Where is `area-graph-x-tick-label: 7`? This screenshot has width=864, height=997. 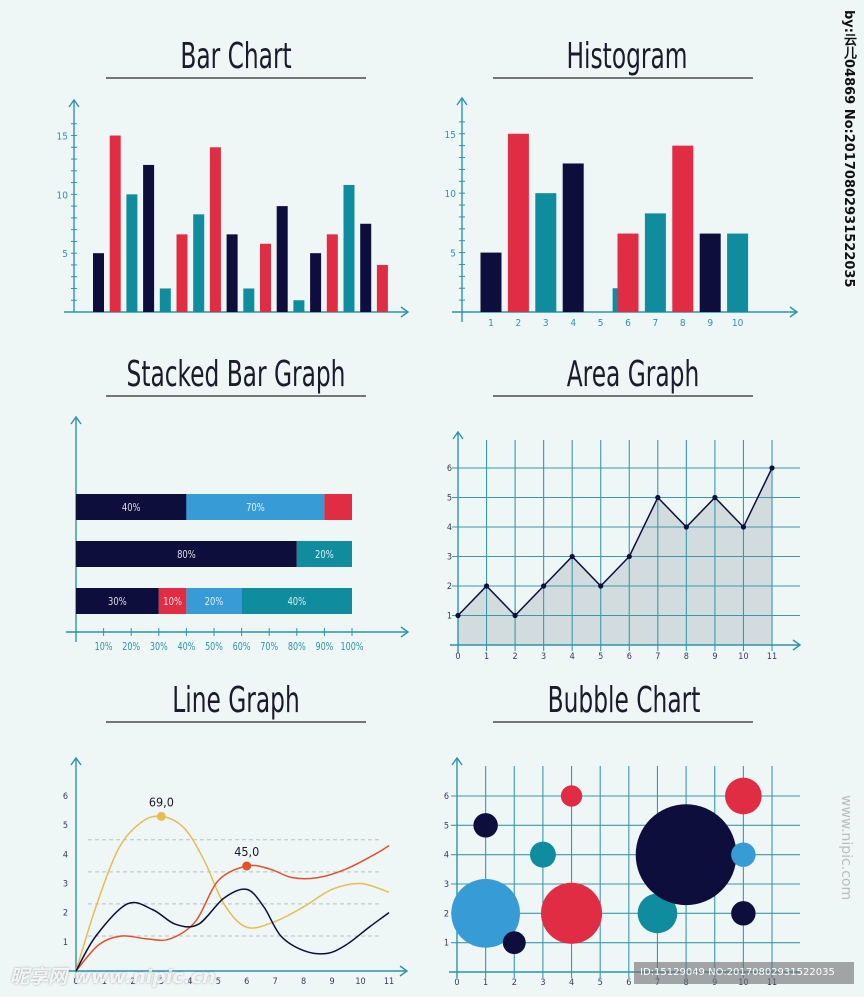
area-graph-x-tick-label: 7 is located at coordinates (657, 657).